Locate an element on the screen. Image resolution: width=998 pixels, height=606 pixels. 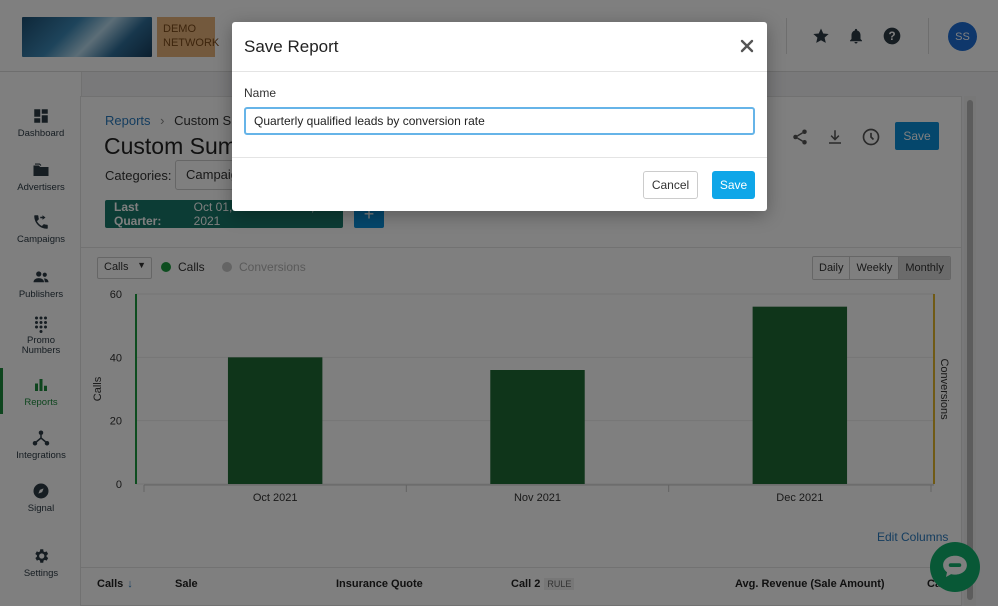
dialog-footer: Cancel Save is located at coordinates (499, 185).